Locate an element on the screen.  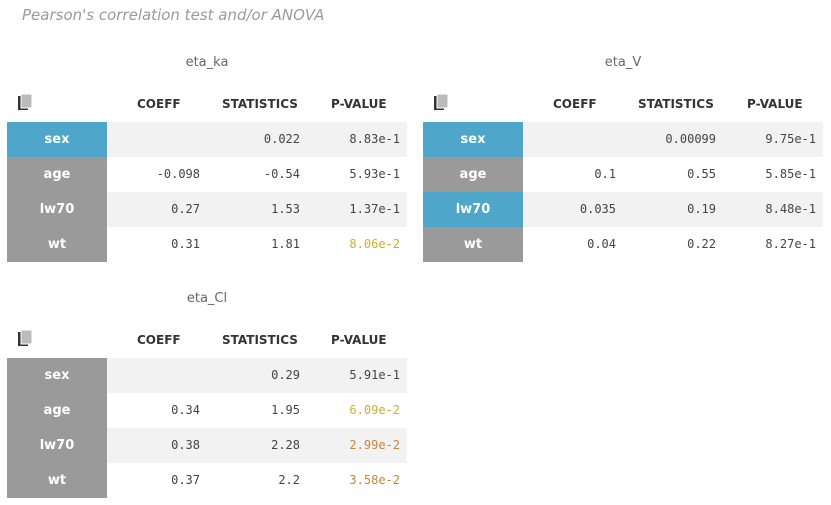
coeff-cell: -0.098 is located at coordinates (178, 174).